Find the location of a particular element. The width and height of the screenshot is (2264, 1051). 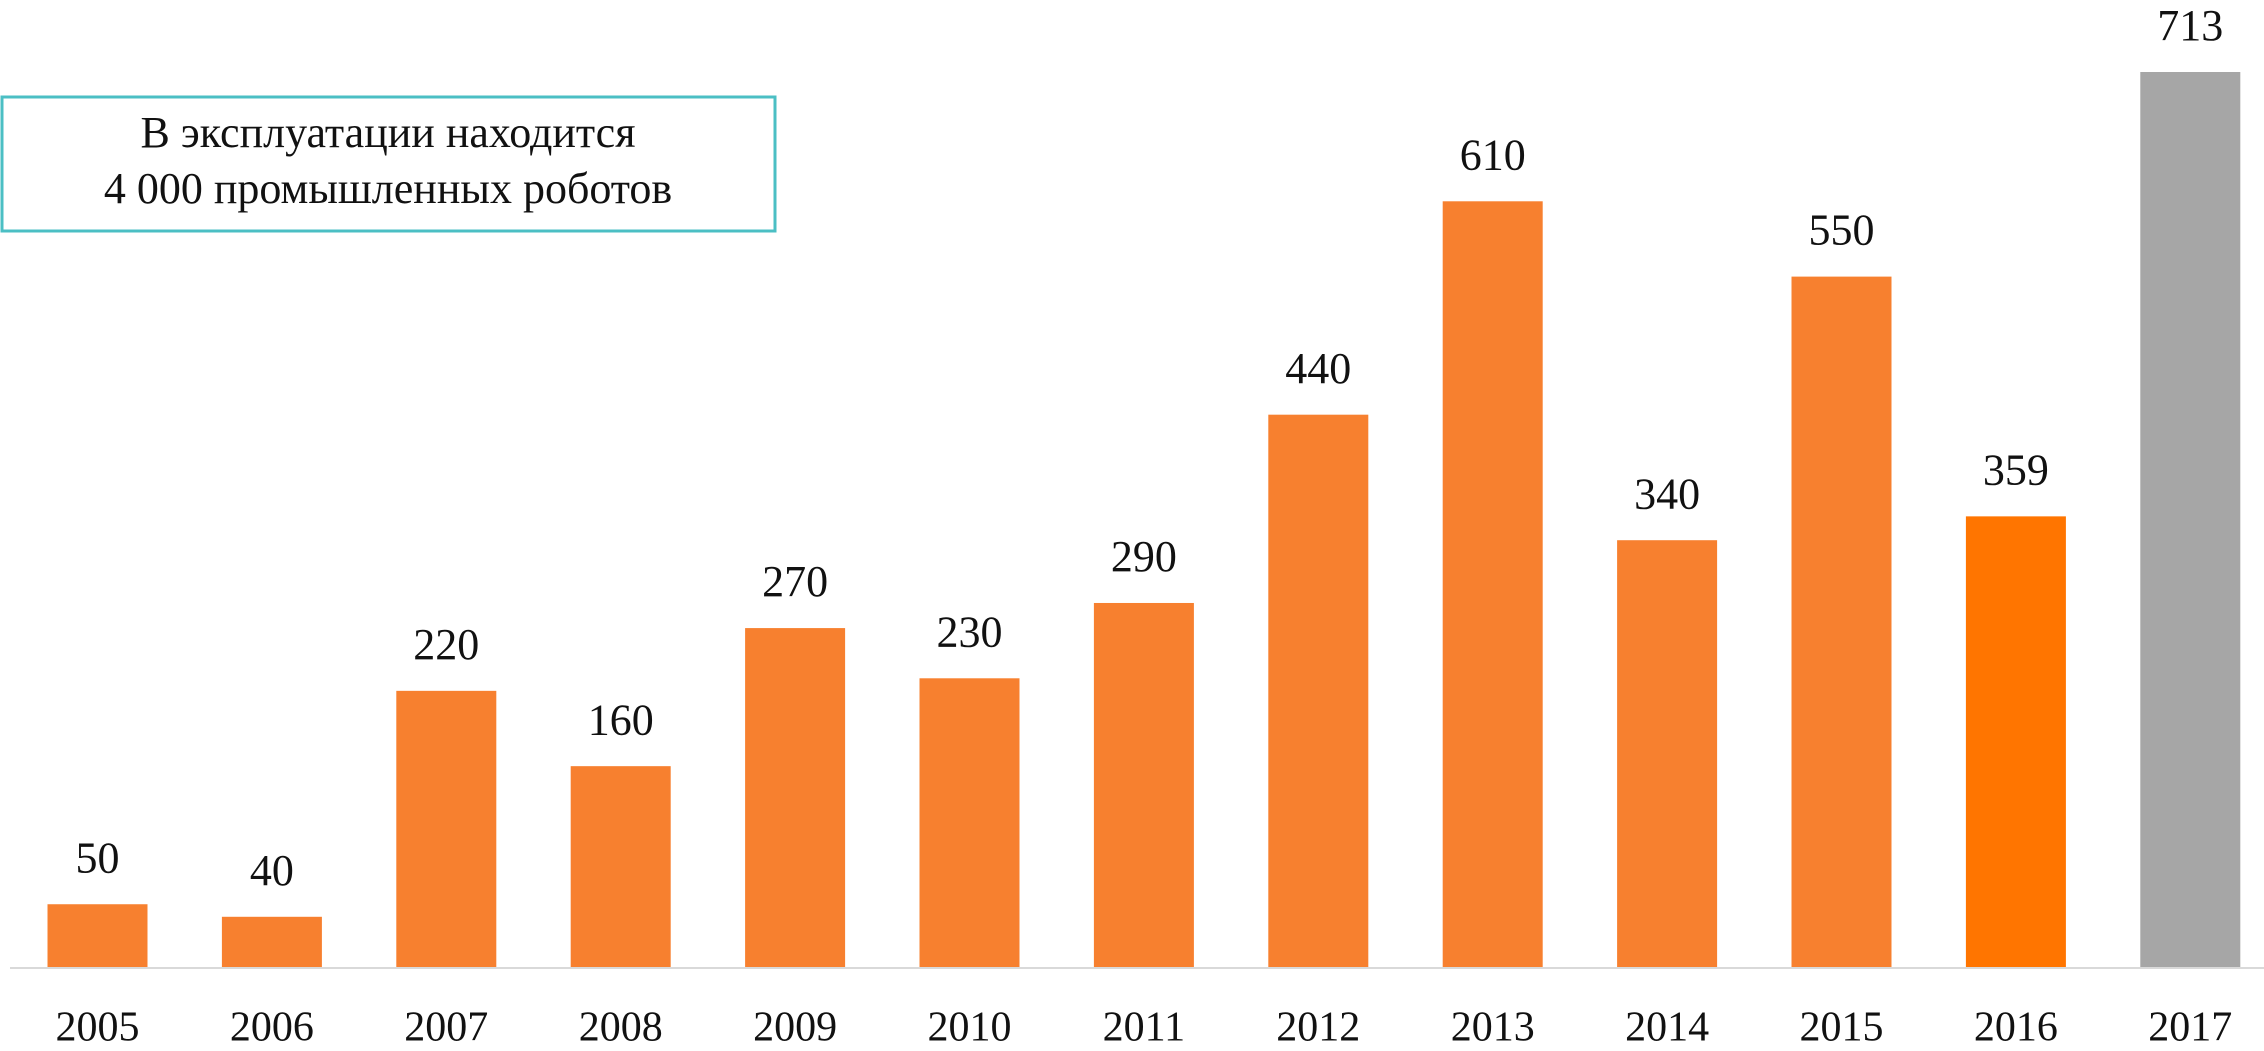

x-tick-label: 2014 is located at coordinates (1667, 1028).